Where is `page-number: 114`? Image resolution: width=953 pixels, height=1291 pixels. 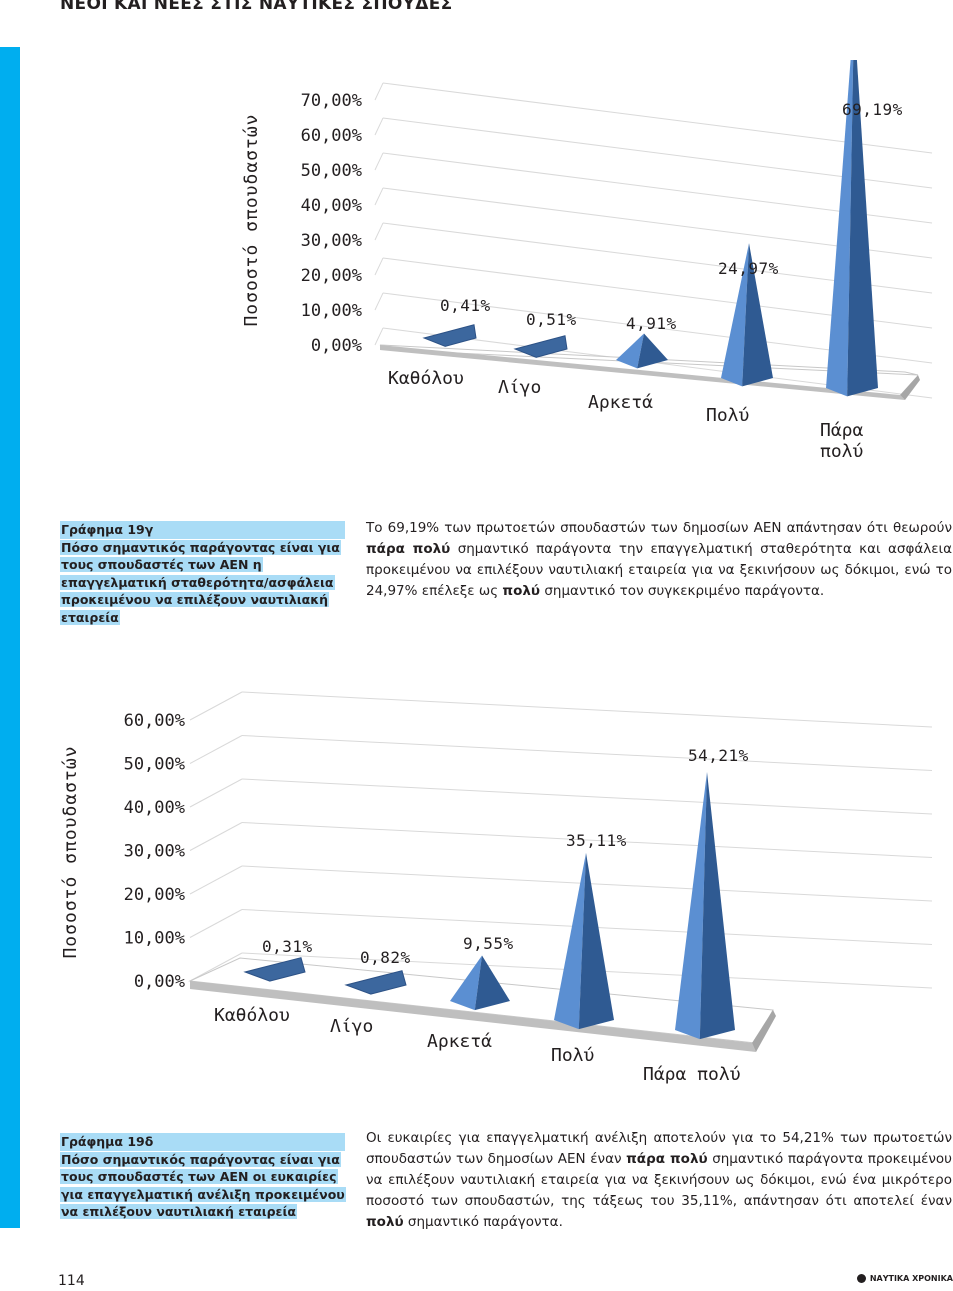 page-number: 114 is located at coordinates (71, 1281).